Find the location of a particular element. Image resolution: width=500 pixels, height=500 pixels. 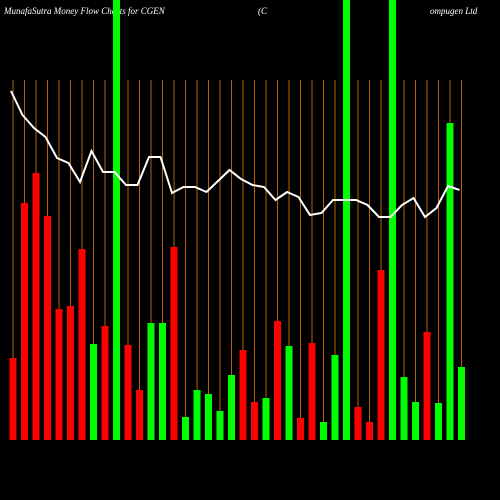

chart-subtitle: ompugen Ltd is located at coordinates (454, 11).